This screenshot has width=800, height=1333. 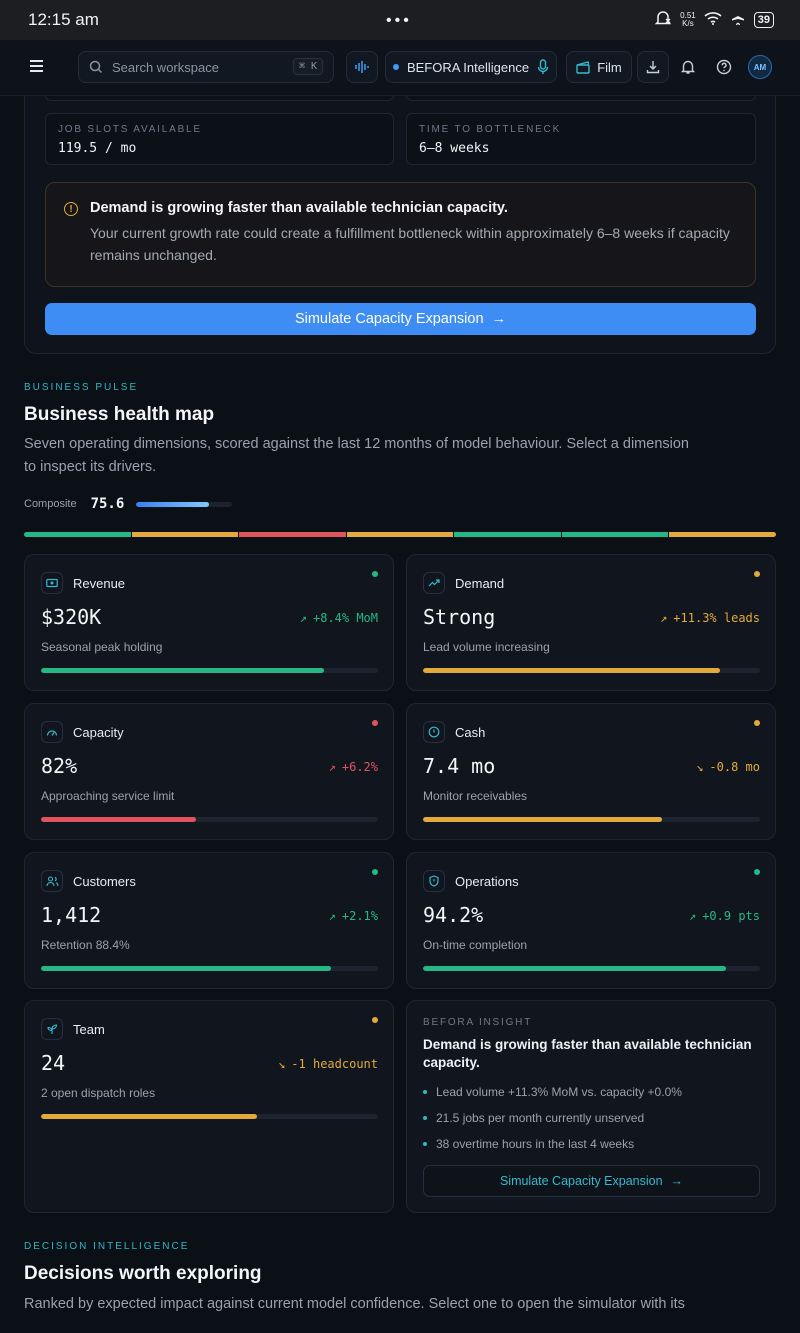 I want to click on clock-icon, so click(x=434, y=732).